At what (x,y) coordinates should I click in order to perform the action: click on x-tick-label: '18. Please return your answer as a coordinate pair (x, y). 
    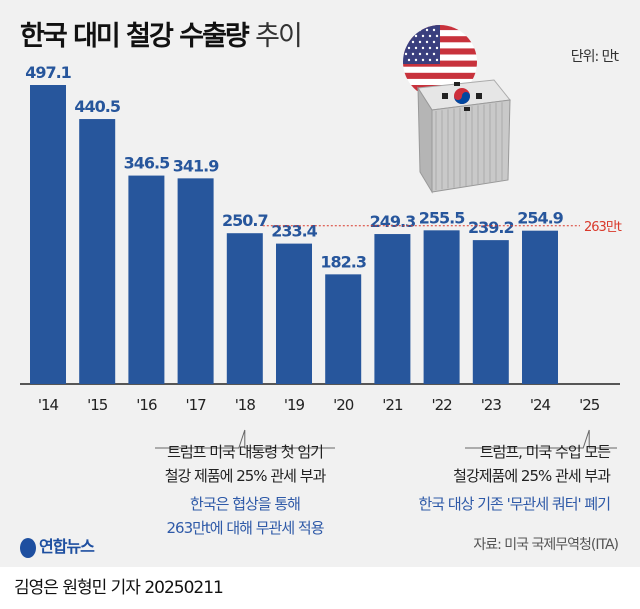
    Looking at the image, I should click on (245, 405).